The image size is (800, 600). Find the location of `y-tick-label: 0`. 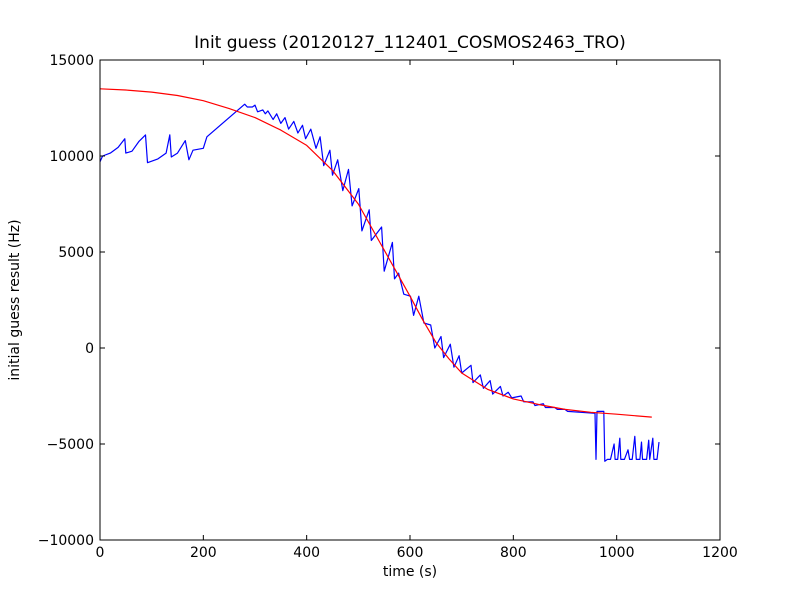

y-tick-label: 0 is located at coordinates (89, 349).